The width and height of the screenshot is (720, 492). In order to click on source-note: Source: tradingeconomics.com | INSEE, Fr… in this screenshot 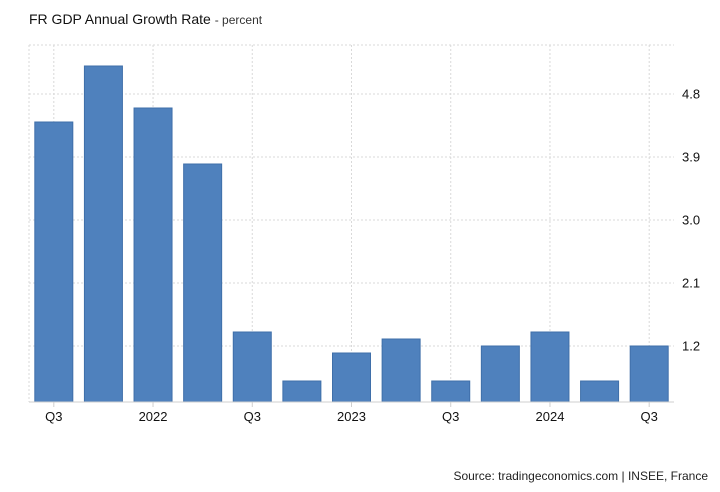, I will do `click(580, 476)`.